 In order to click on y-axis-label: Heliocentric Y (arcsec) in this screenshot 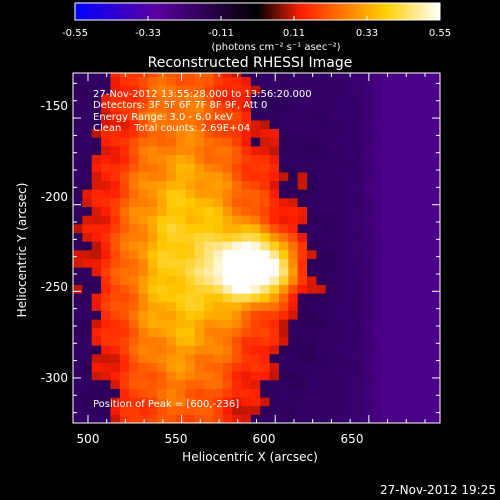, I will do `click(22, 250)`.